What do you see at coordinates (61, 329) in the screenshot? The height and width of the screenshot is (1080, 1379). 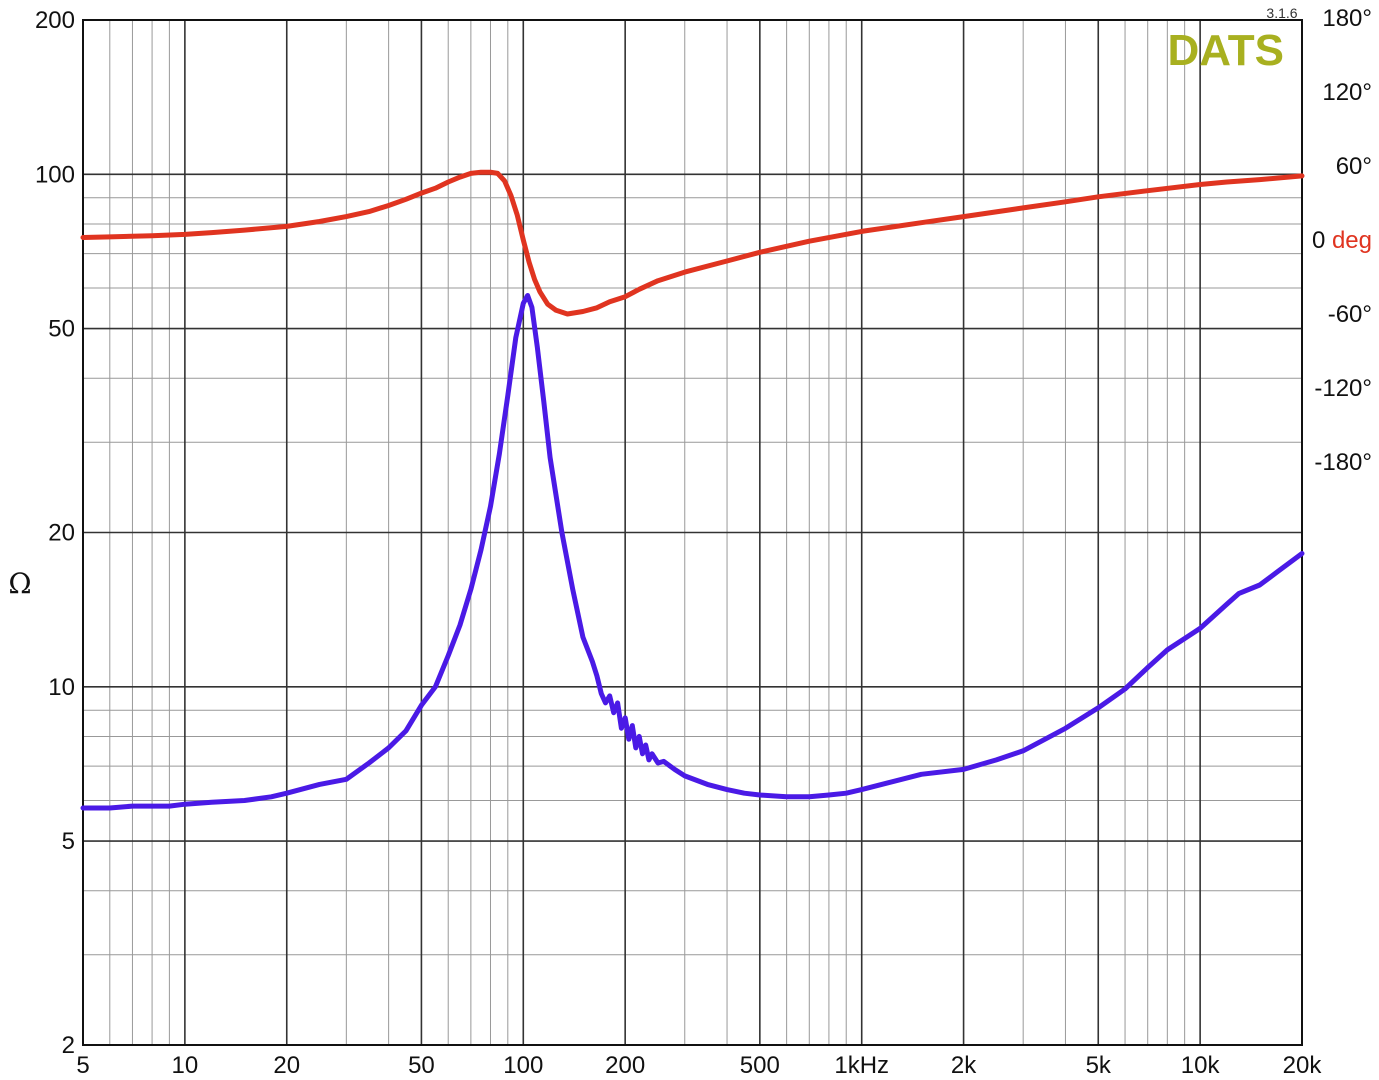 I see `y-tick-label: 50` at bounding box center [61, 329].